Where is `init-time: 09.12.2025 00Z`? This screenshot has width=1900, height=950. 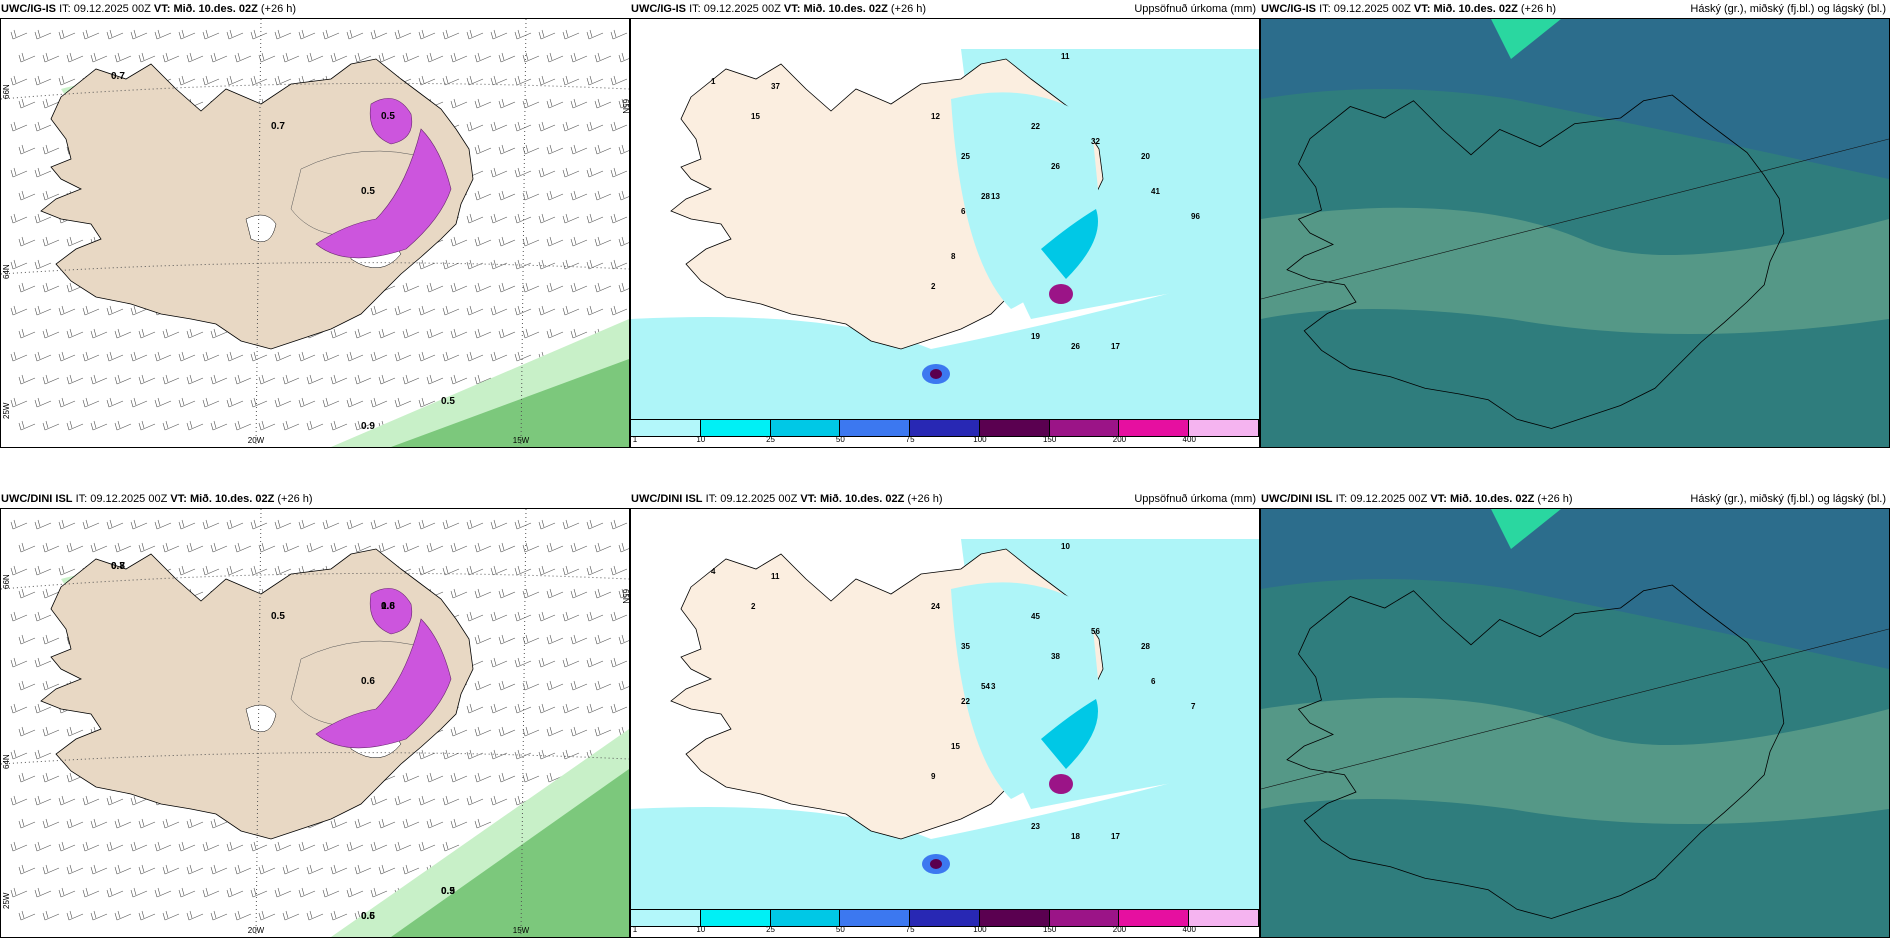 init-time: 09.12.2025 00Z is located at coordinates (112, 9).